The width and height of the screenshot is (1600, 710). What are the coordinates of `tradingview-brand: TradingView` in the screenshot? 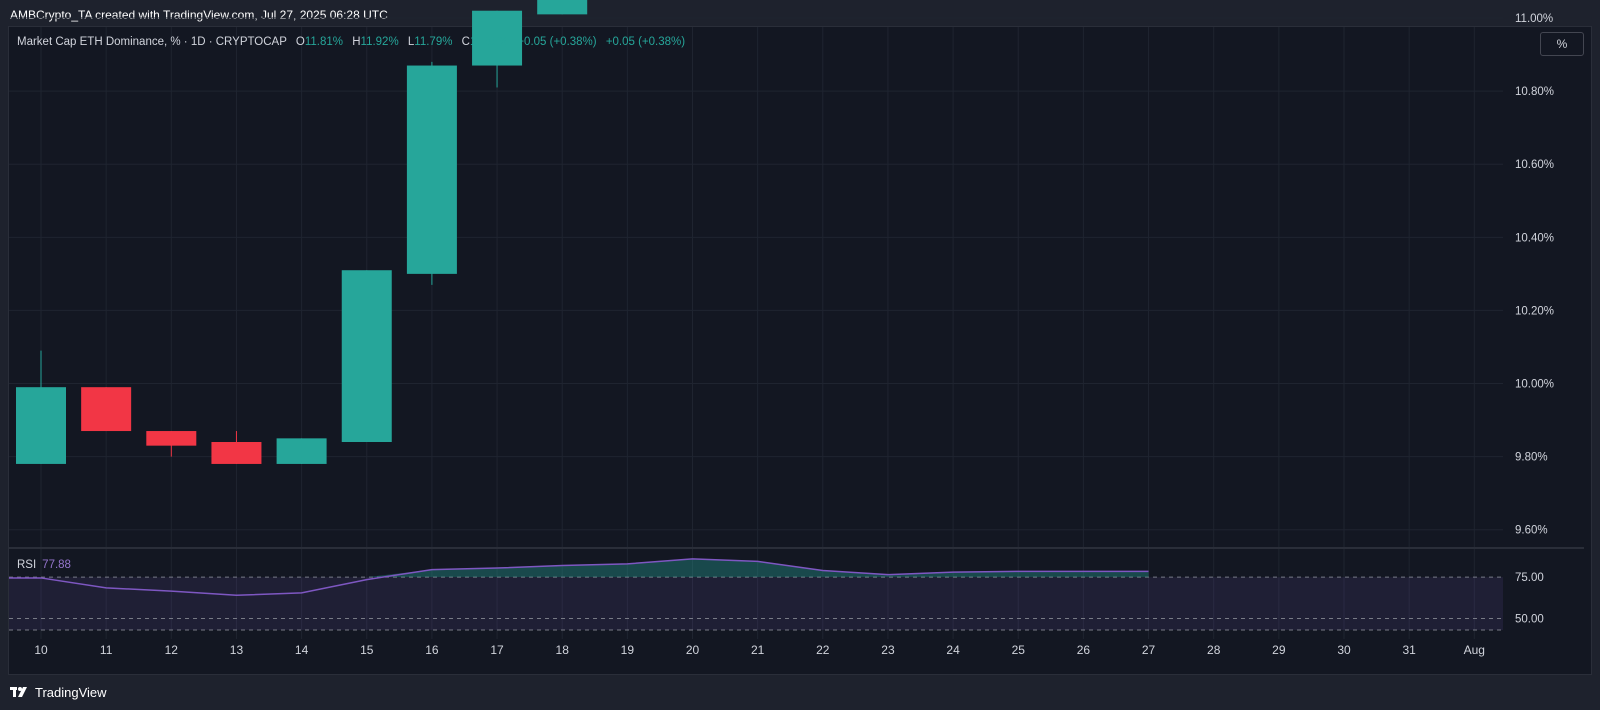 It's located at (58, 692).